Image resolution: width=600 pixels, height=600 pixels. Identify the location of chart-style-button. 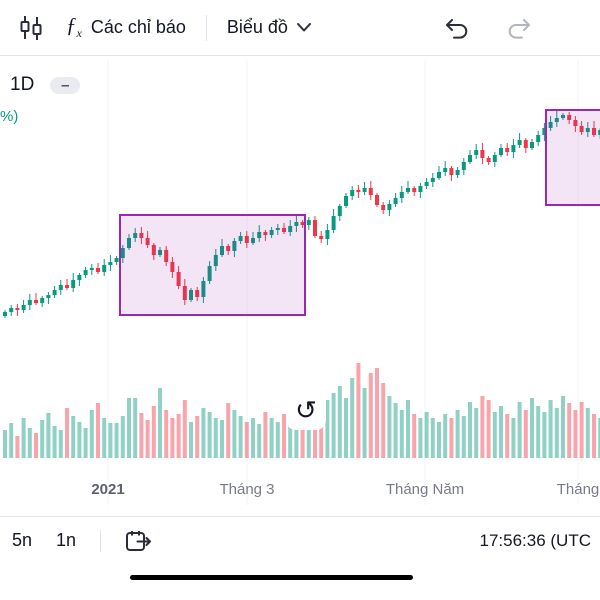
(31, 28).